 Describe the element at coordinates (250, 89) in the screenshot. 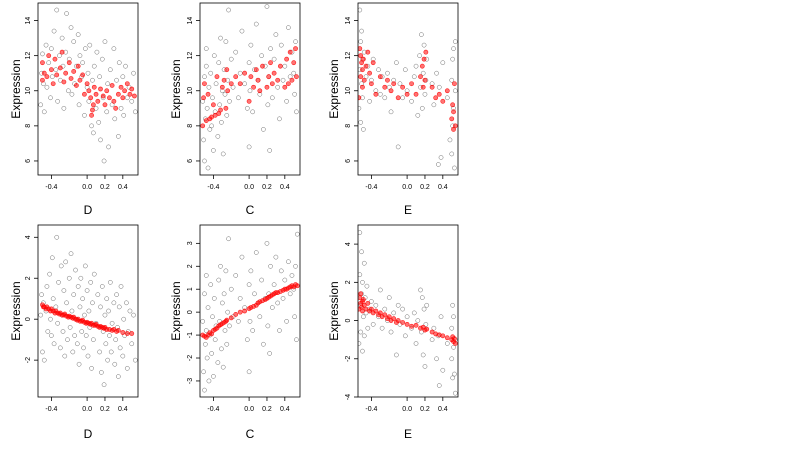

I see `plot-frame` at that location.